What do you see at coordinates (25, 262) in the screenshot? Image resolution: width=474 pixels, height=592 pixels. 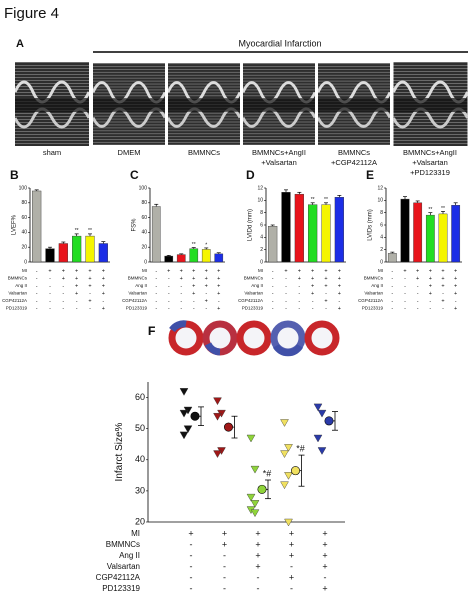 I see `y-tick-label: 0` at bounding box center [25, 262].